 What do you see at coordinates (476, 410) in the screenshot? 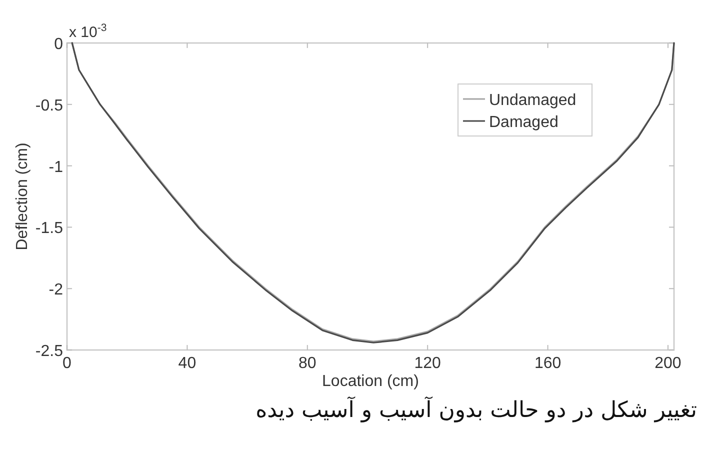
I see `text: تغییر شکل در دو حالت بدون آسیب و آسیب دیده` at bounding box center [476, 410].